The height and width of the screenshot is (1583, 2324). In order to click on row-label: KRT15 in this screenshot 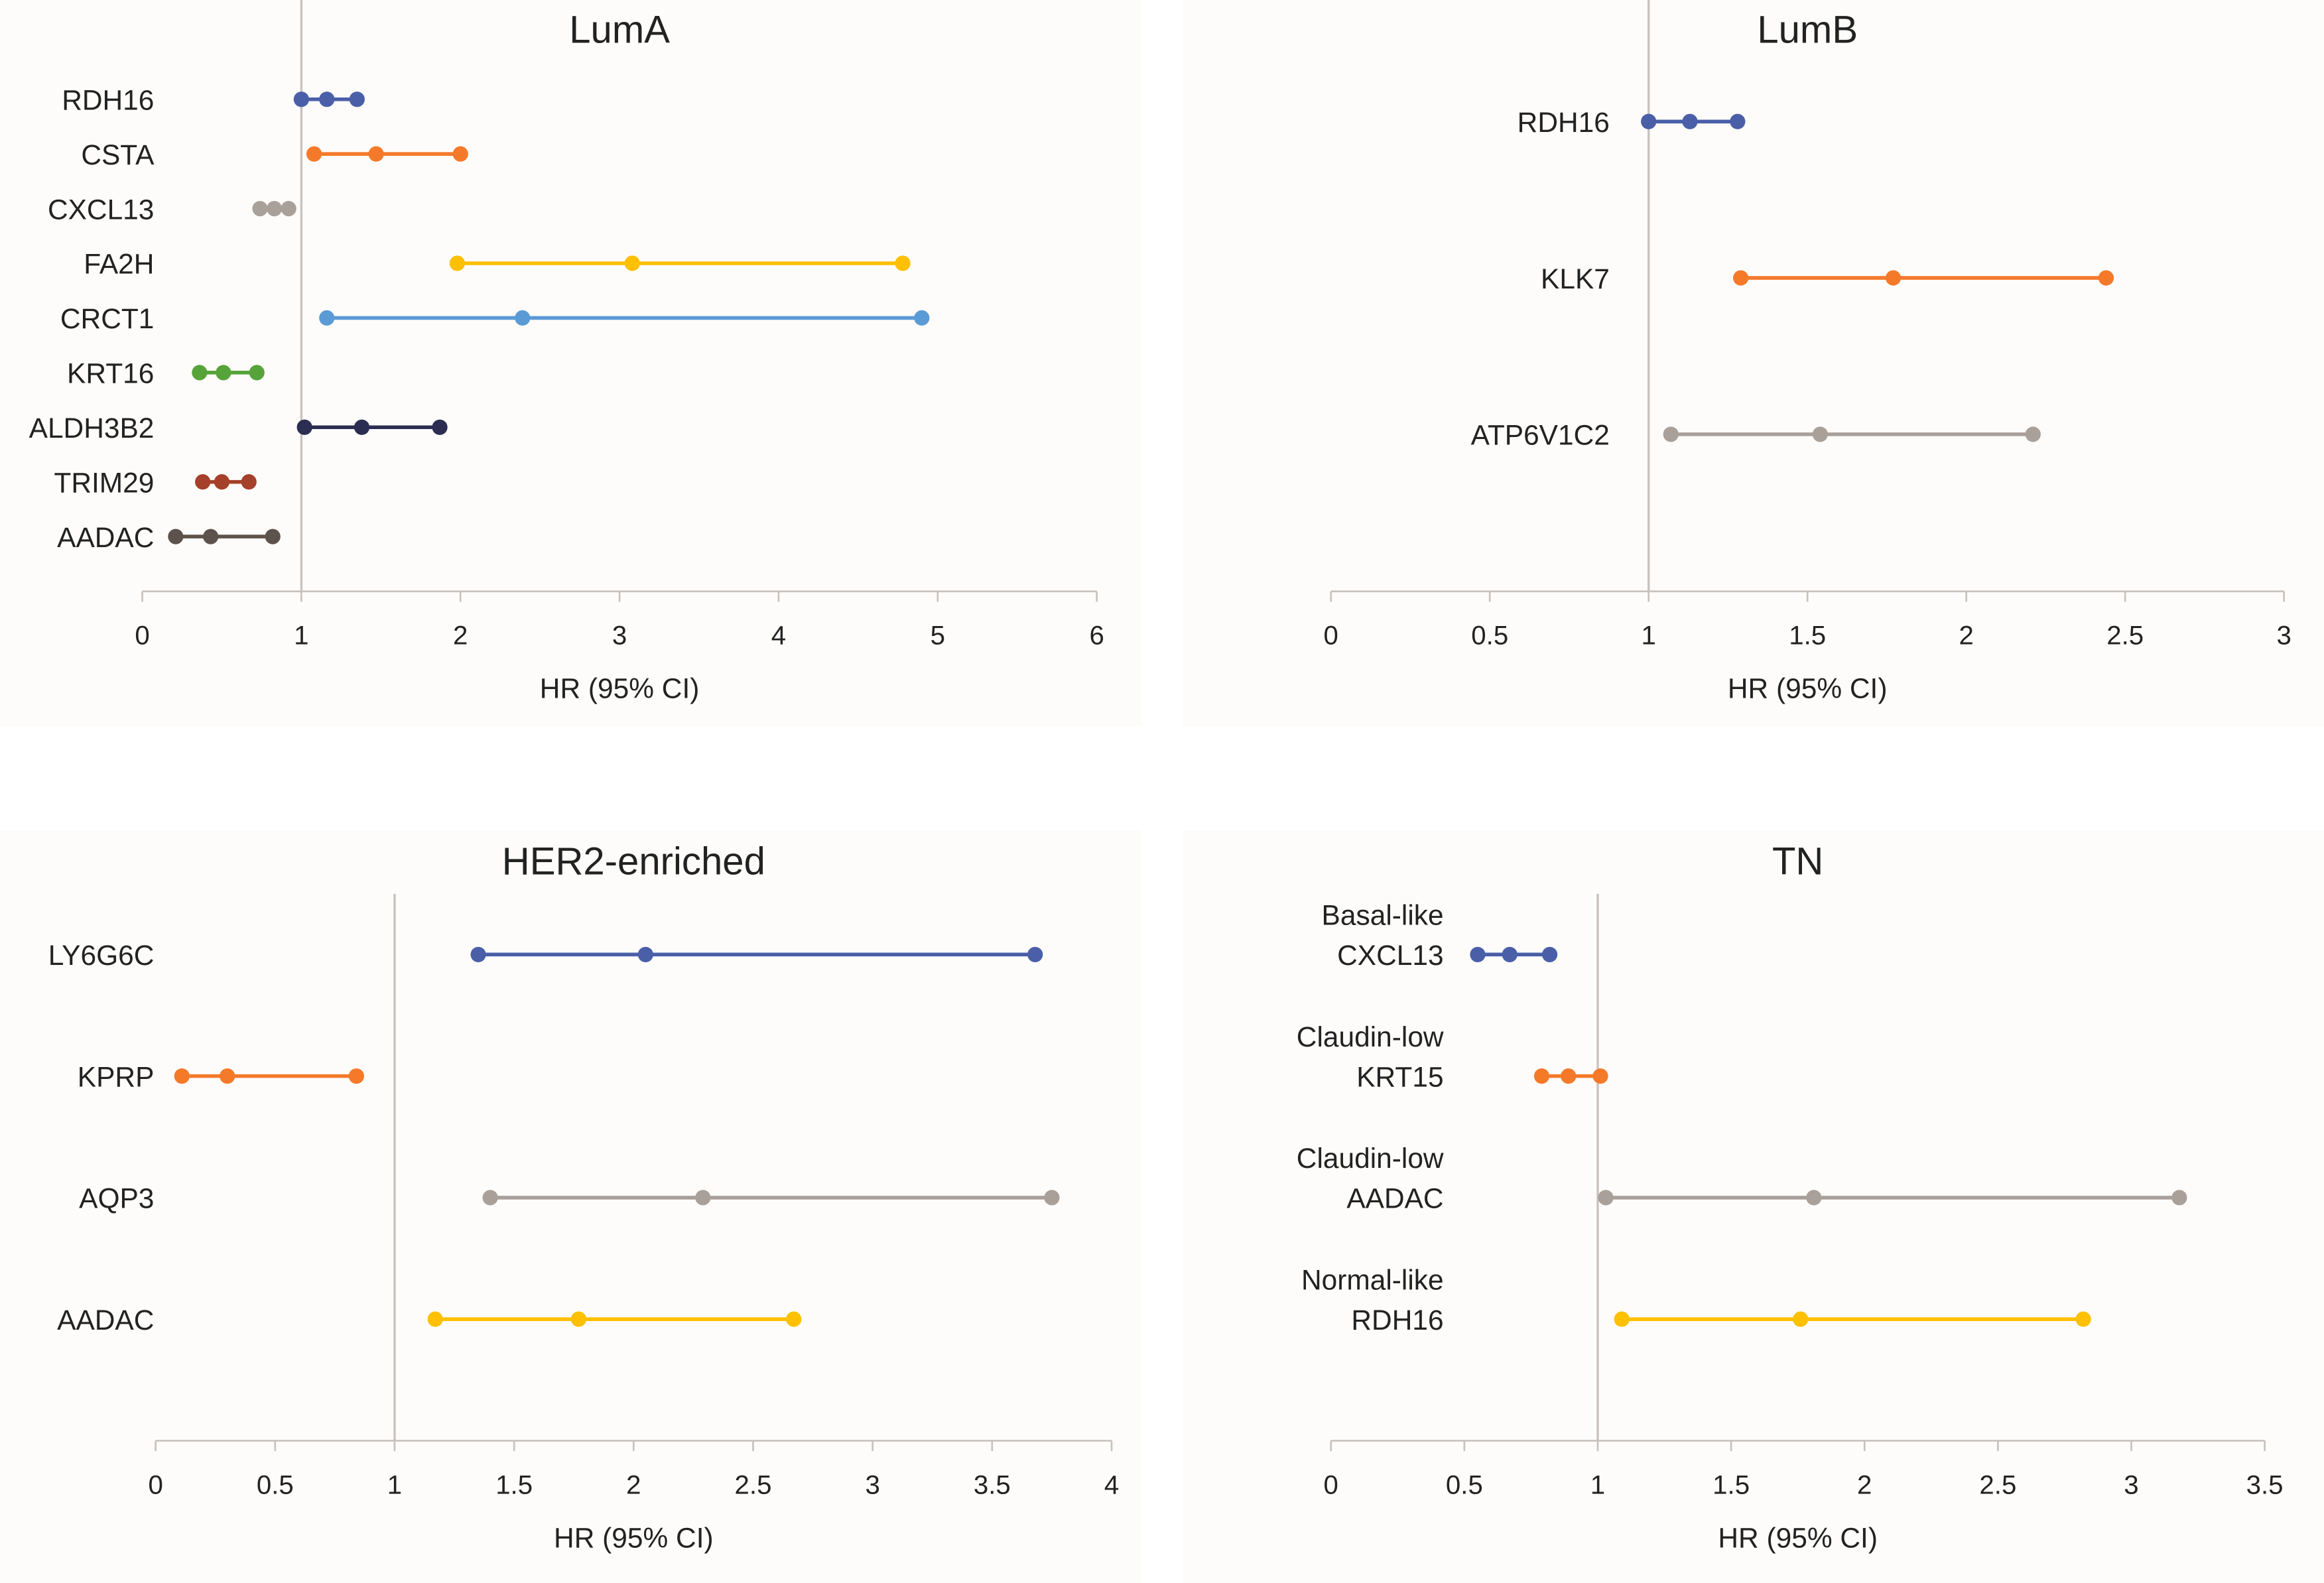, I will do `click(1399, 1076)`.